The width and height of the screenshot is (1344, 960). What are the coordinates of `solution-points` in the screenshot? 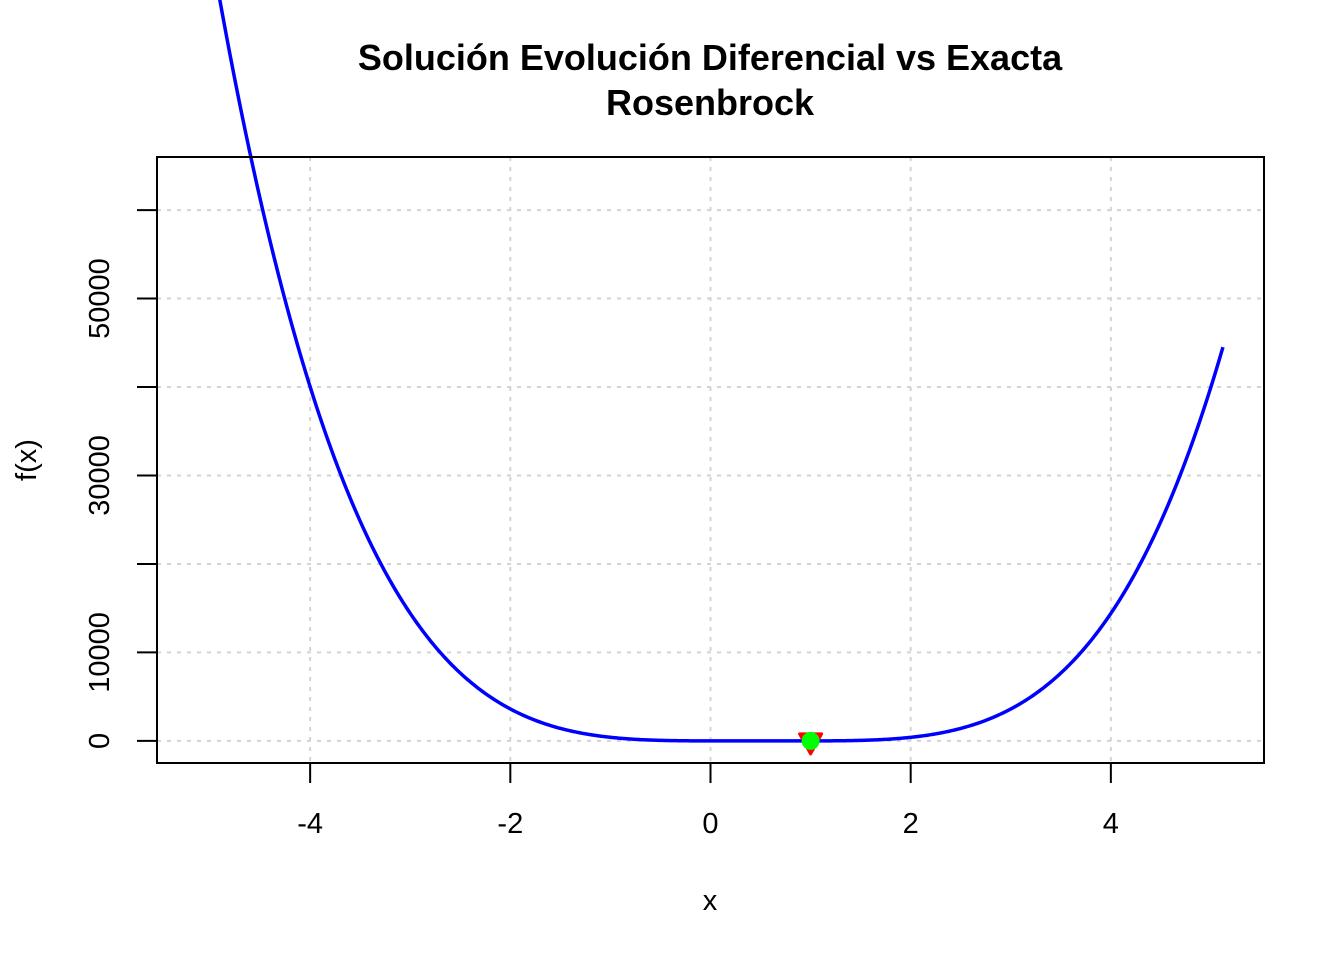 It's located at (811, 743).